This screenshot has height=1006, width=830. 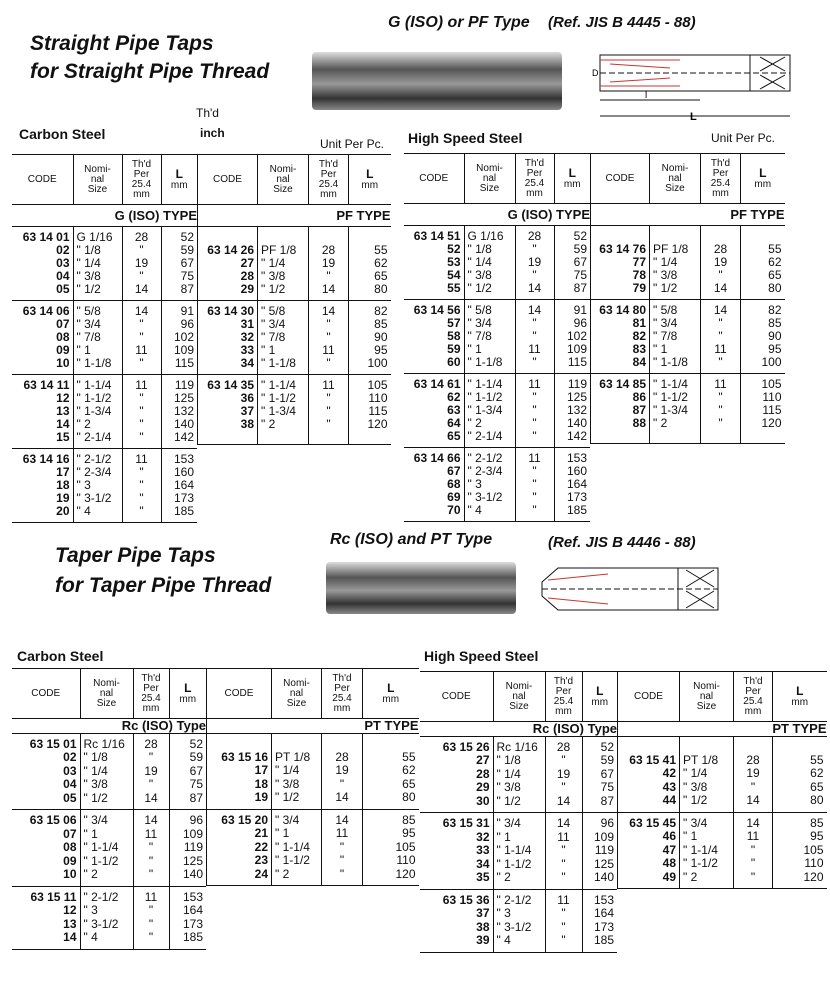 What do you see at coordinates (312, 847) in the screenshot?
I see `table-row: 22 " 1-1/4 " 105` at bounding box center [312, 847].